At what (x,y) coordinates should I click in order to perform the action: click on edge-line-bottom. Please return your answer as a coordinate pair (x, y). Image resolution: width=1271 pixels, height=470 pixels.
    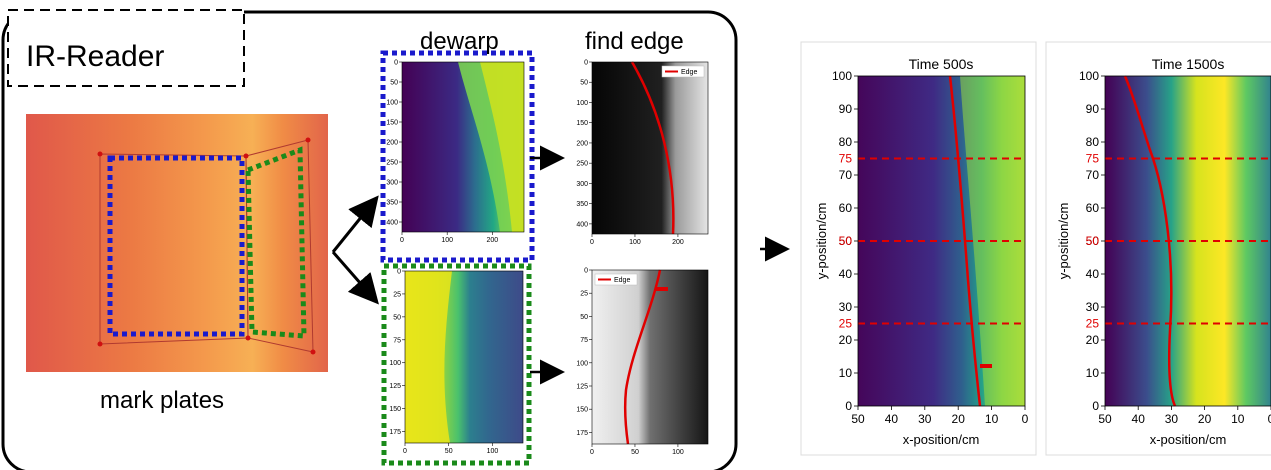
    Looking at the image, I should click on (642, 357).